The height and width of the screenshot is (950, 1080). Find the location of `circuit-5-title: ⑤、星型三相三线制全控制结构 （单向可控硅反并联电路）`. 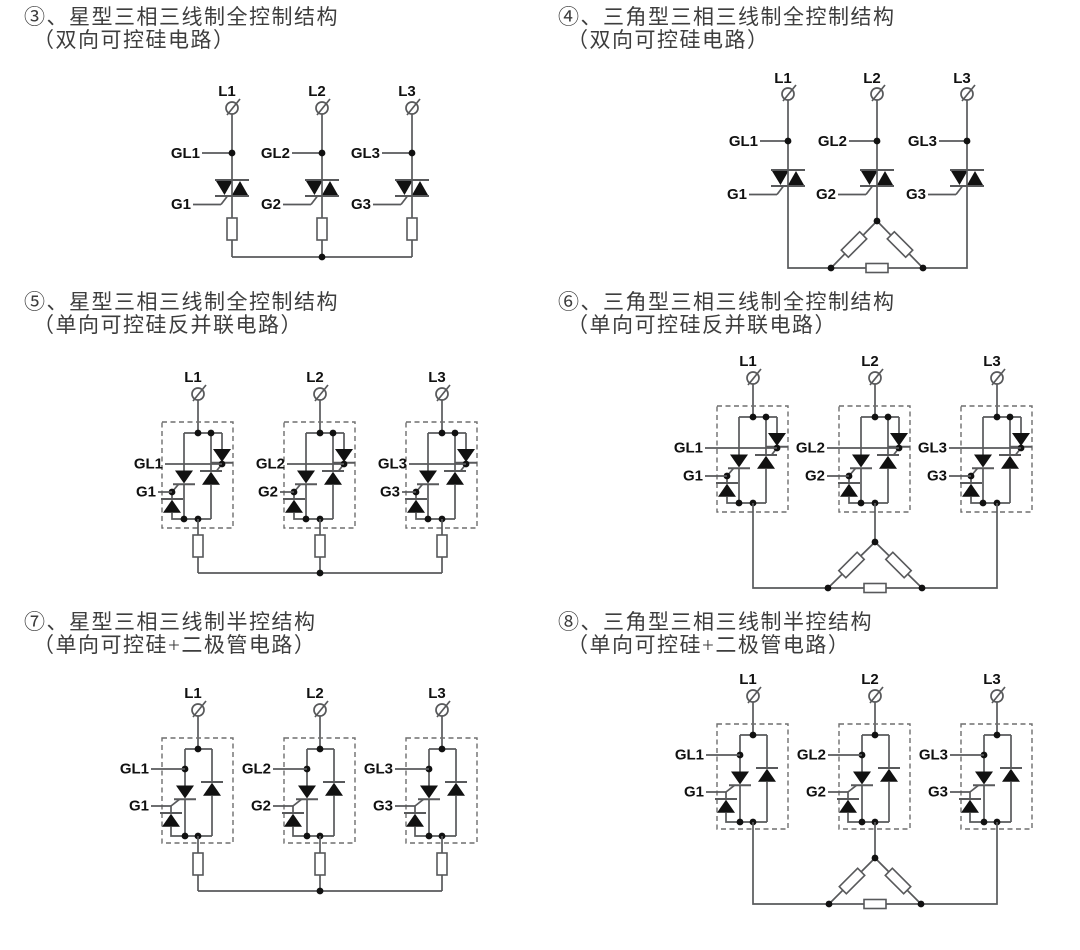

circuit-5-title: ⑤、星型三相三线制全控制结构 （单向可控硅反并联电路） is located at coordinates (181, 314).